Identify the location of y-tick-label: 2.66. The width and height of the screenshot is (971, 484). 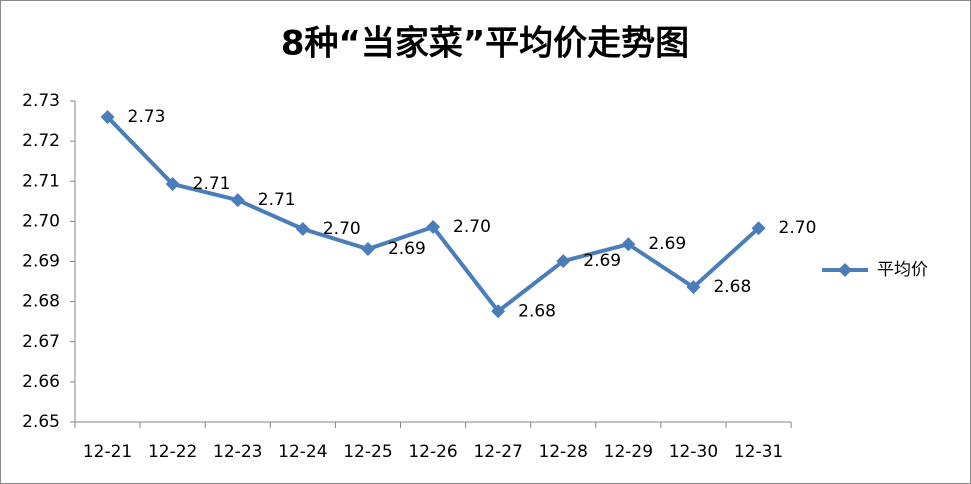
(41, 382).